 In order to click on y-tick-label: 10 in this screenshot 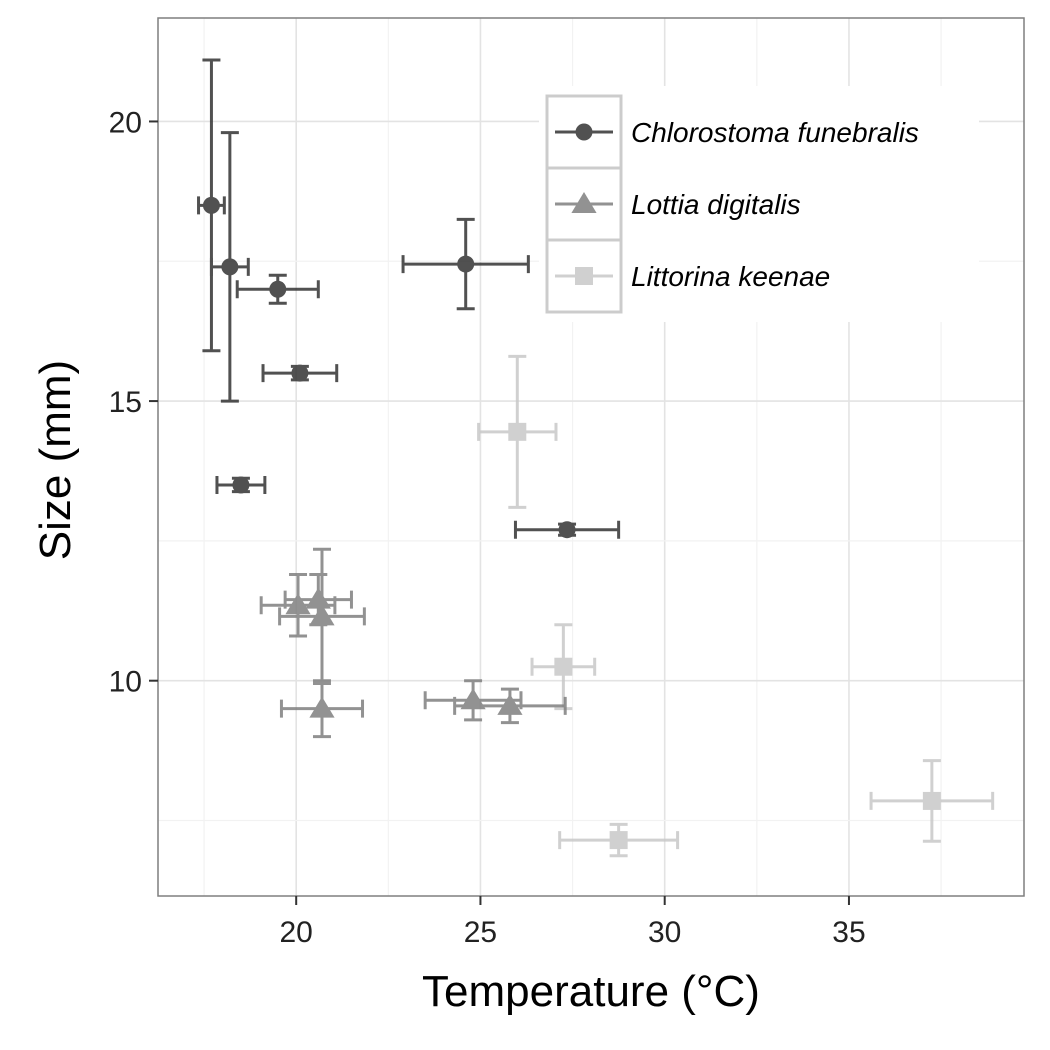, I will do `click(125, 682)`.